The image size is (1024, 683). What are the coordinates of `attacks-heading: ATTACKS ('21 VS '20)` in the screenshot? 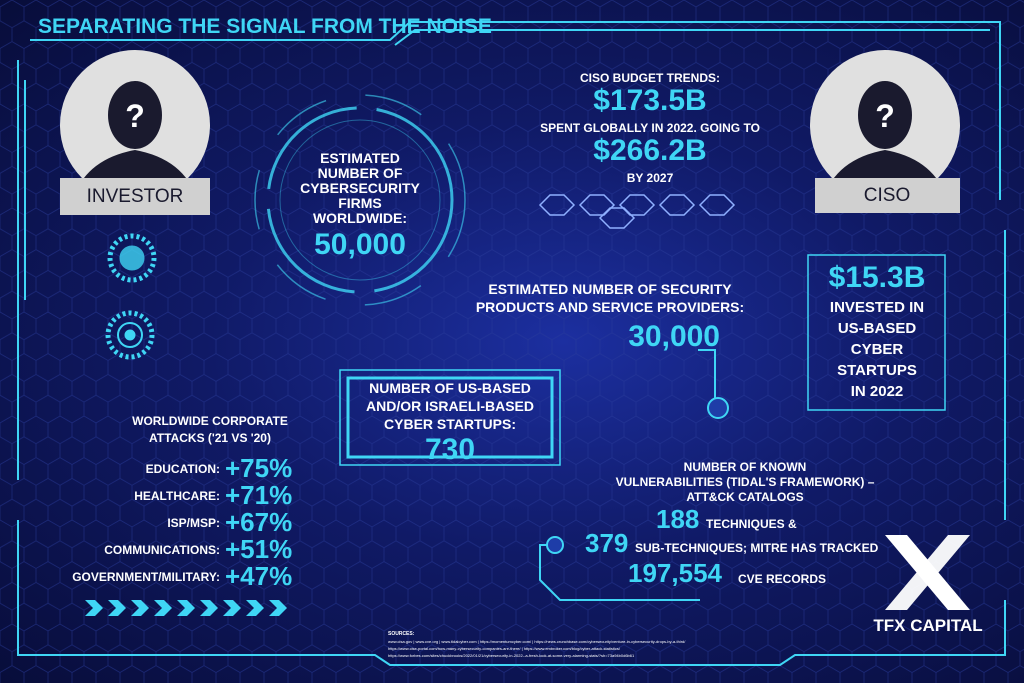 It's located at (210, 438).